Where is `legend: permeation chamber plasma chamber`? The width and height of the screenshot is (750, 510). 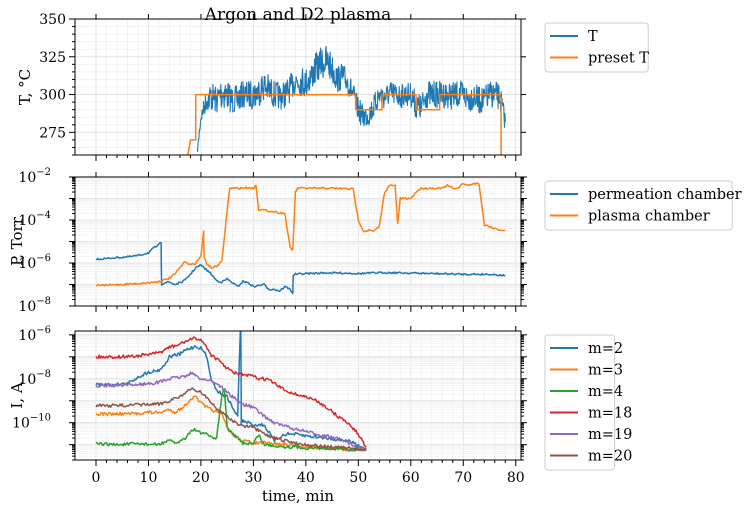
legend: permeation chamber plasma chamber is located at coordinates (643, 205).